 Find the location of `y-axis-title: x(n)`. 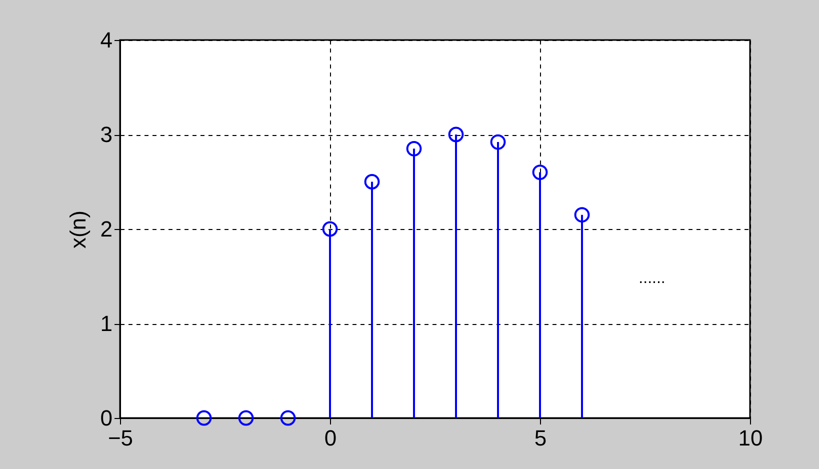

y-axis-title: x(n) is located at coordinates (77, 229).